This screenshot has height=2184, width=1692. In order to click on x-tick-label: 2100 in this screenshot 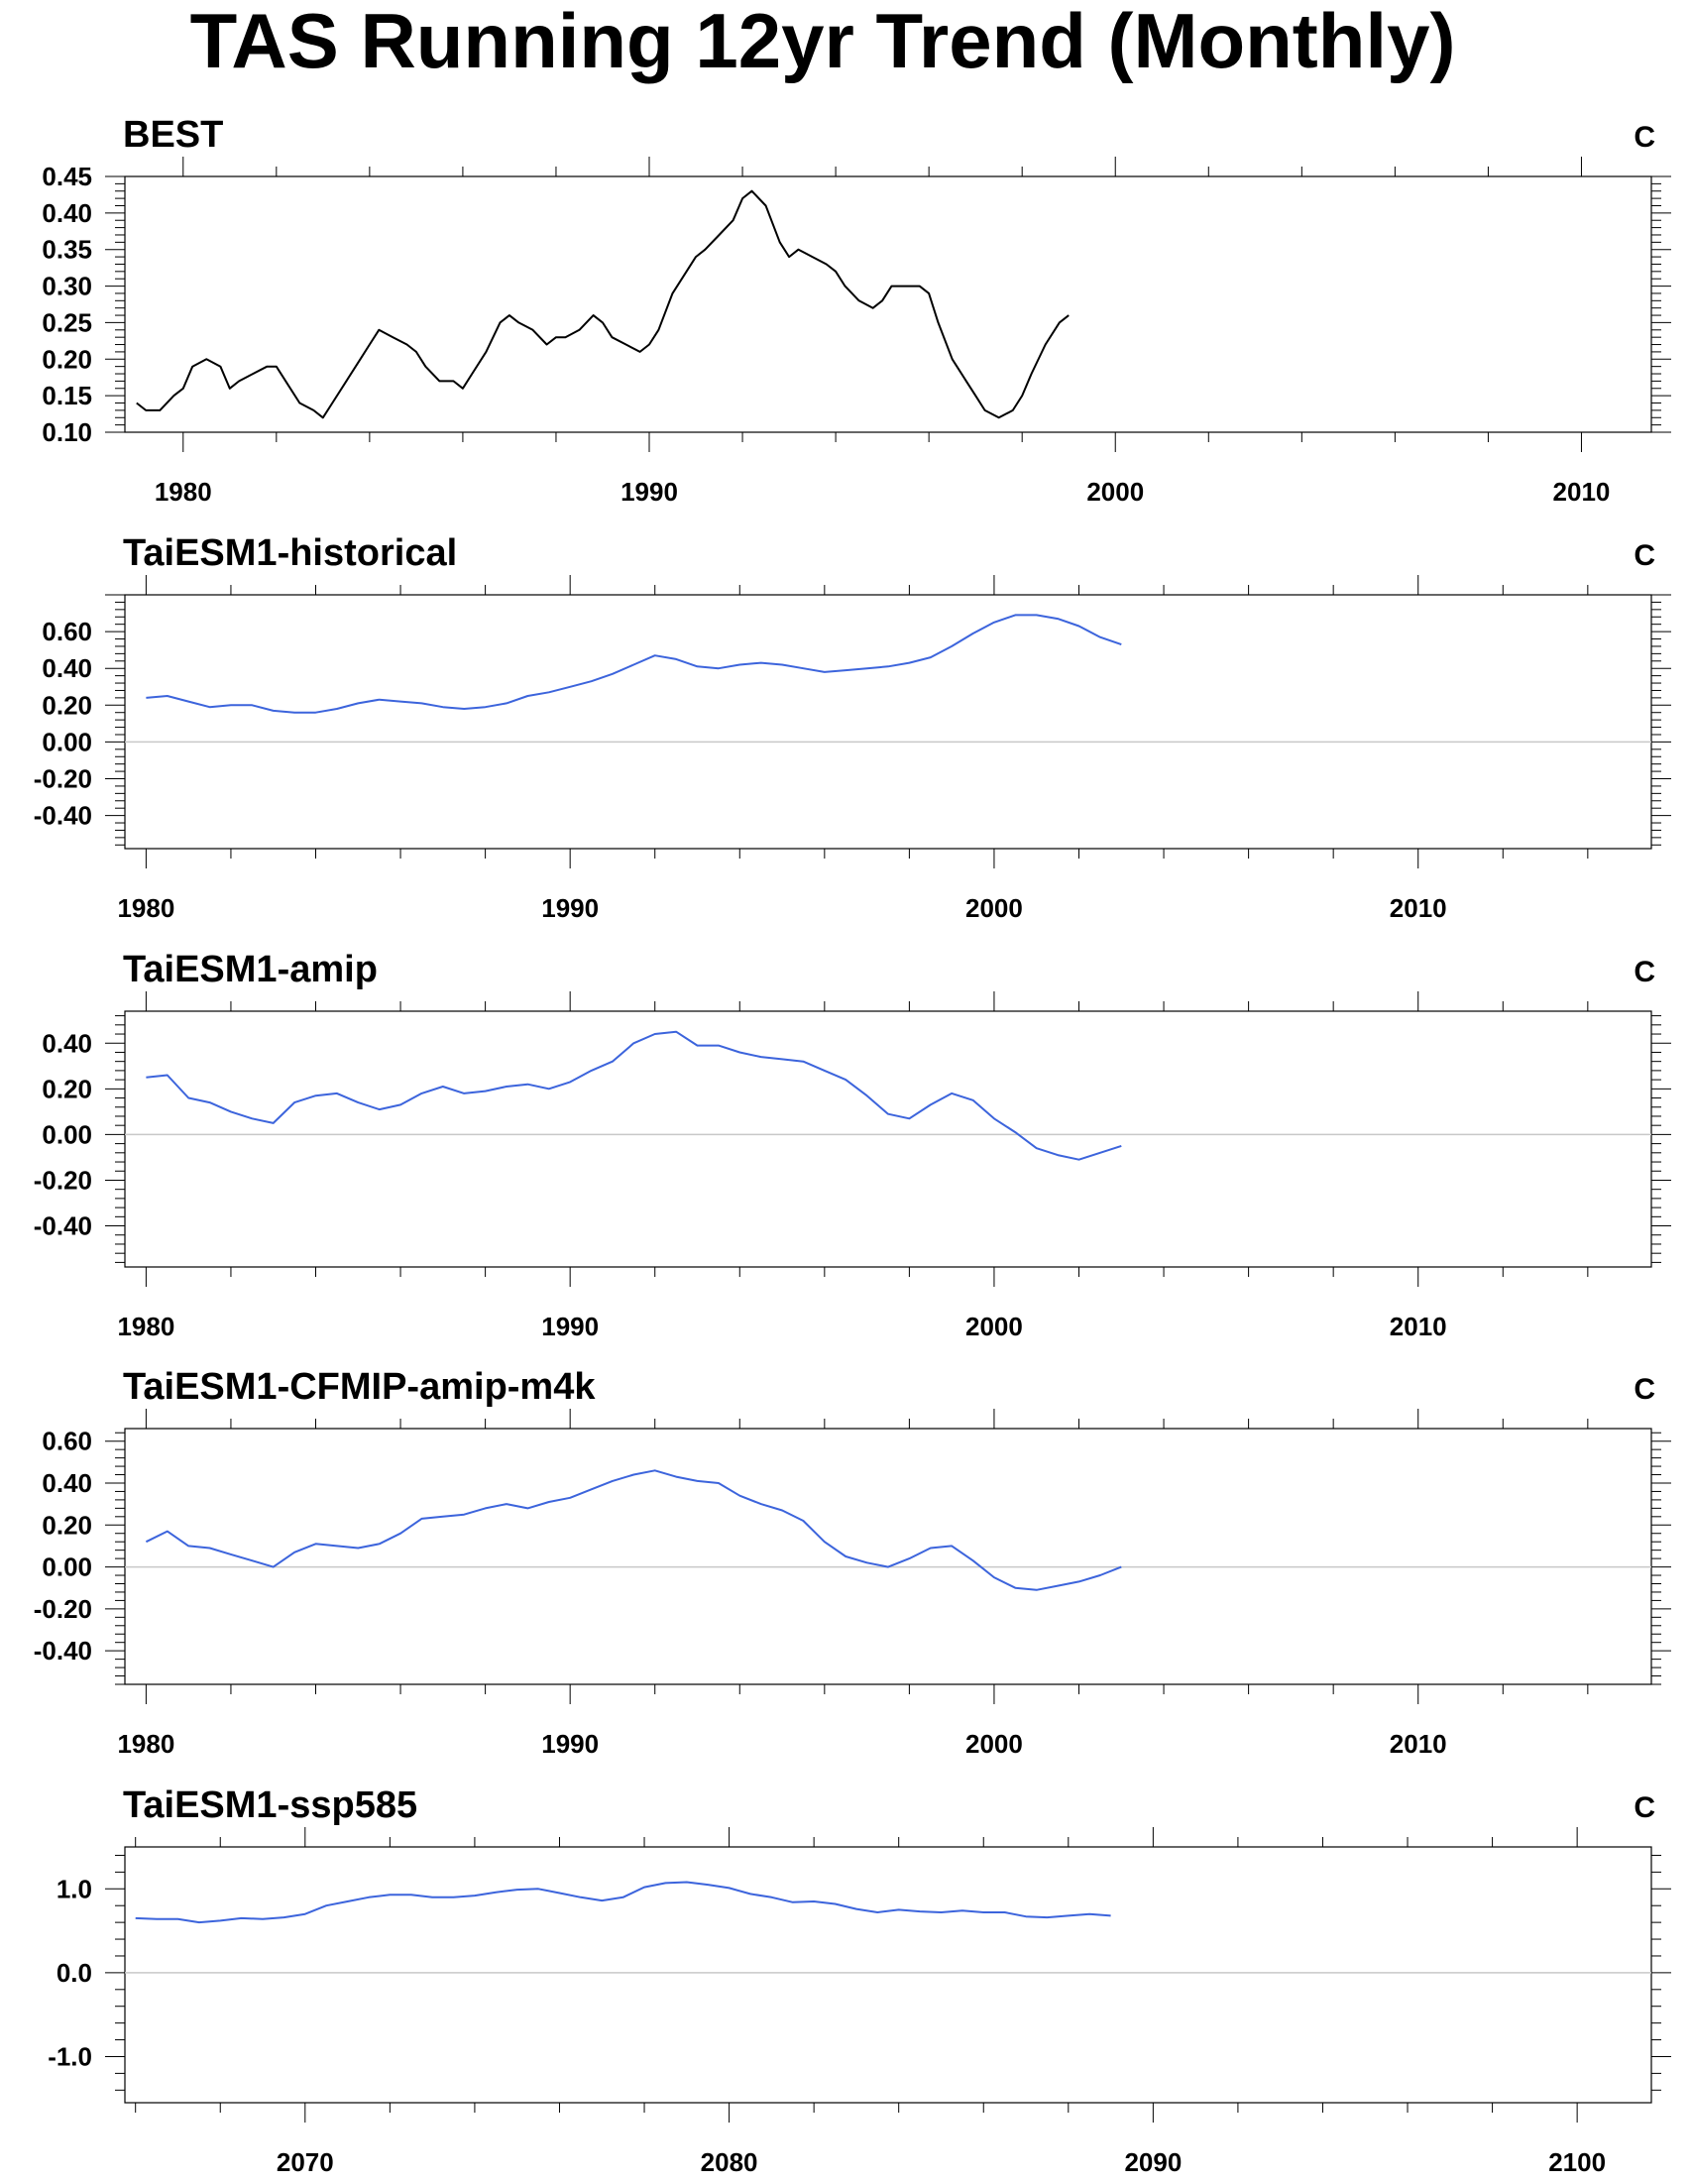, I will do `click(1577, 2162)`.